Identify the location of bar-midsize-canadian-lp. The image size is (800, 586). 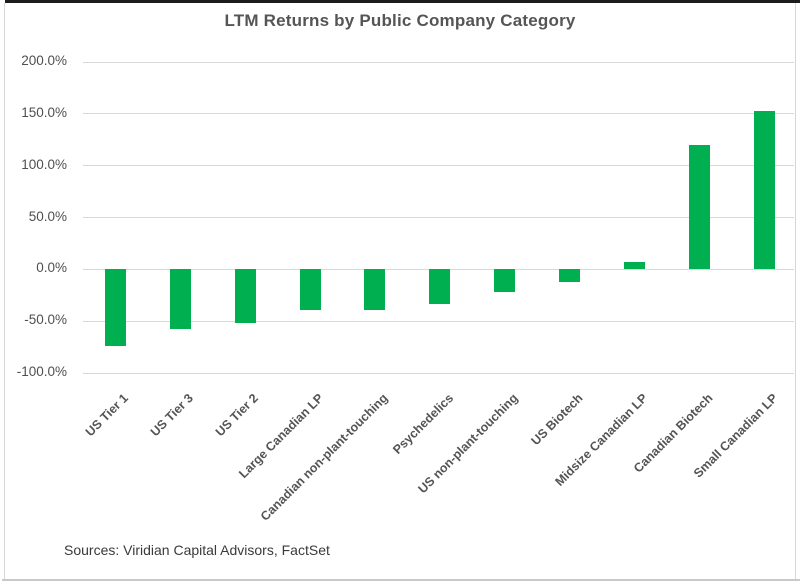
(634, 266).